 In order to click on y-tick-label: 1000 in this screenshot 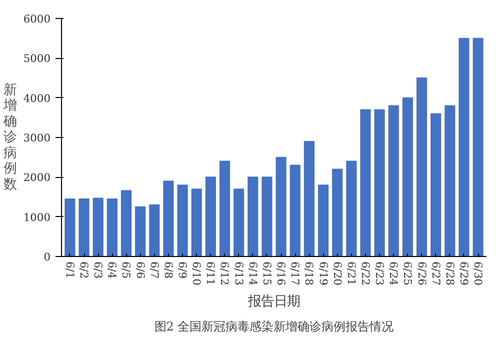, I will do `click(37, 217)`.